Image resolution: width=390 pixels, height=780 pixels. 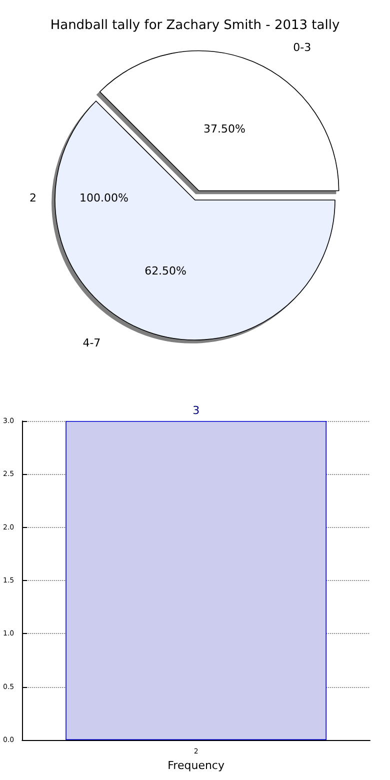 I want to click on slice-label: 0-3, so click(x=302, y=47).